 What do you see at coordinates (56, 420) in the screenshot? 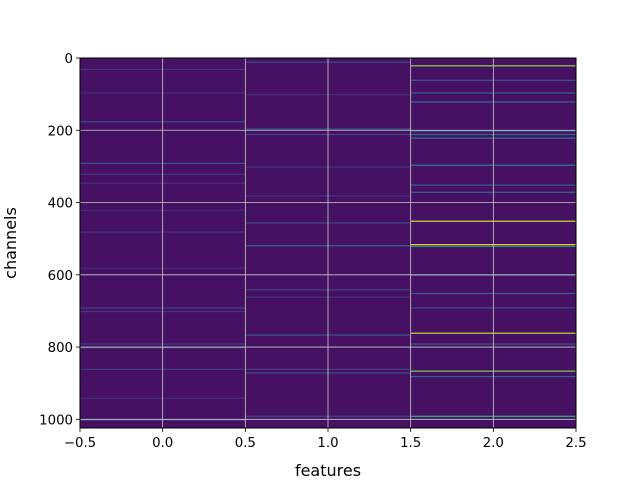
I see `y-tick-label: 1000` at bounding box center [56, 420].